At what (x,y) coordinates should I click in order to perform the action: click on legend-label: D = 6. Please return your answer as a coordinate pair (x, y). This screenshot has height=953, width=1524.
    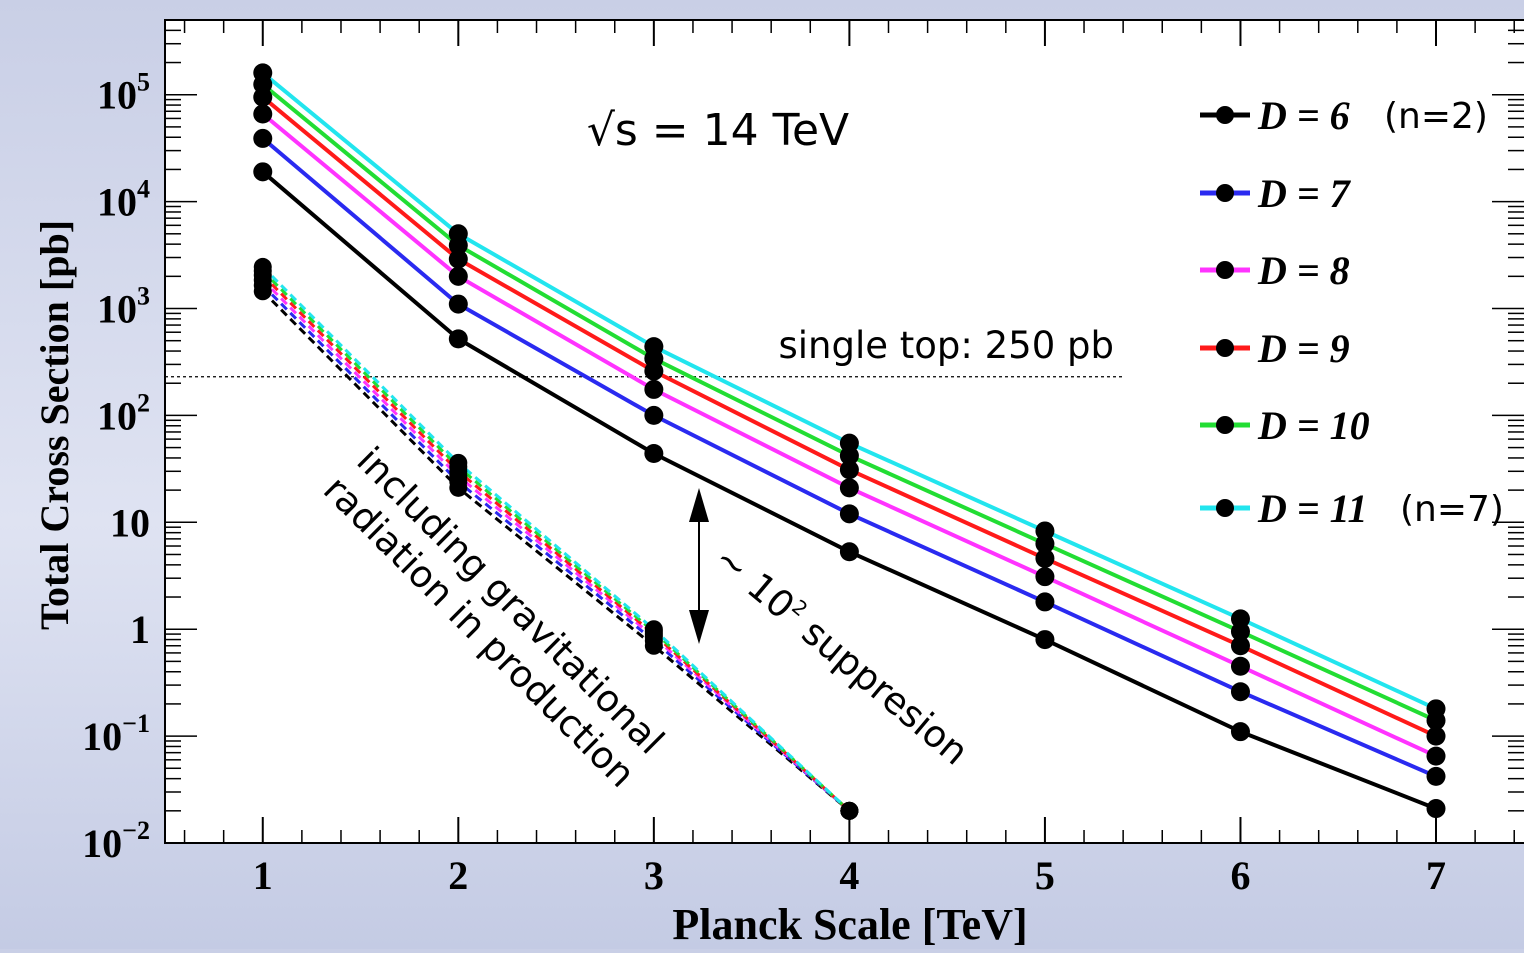
    Looking at the image, I should click on (1303, 115).